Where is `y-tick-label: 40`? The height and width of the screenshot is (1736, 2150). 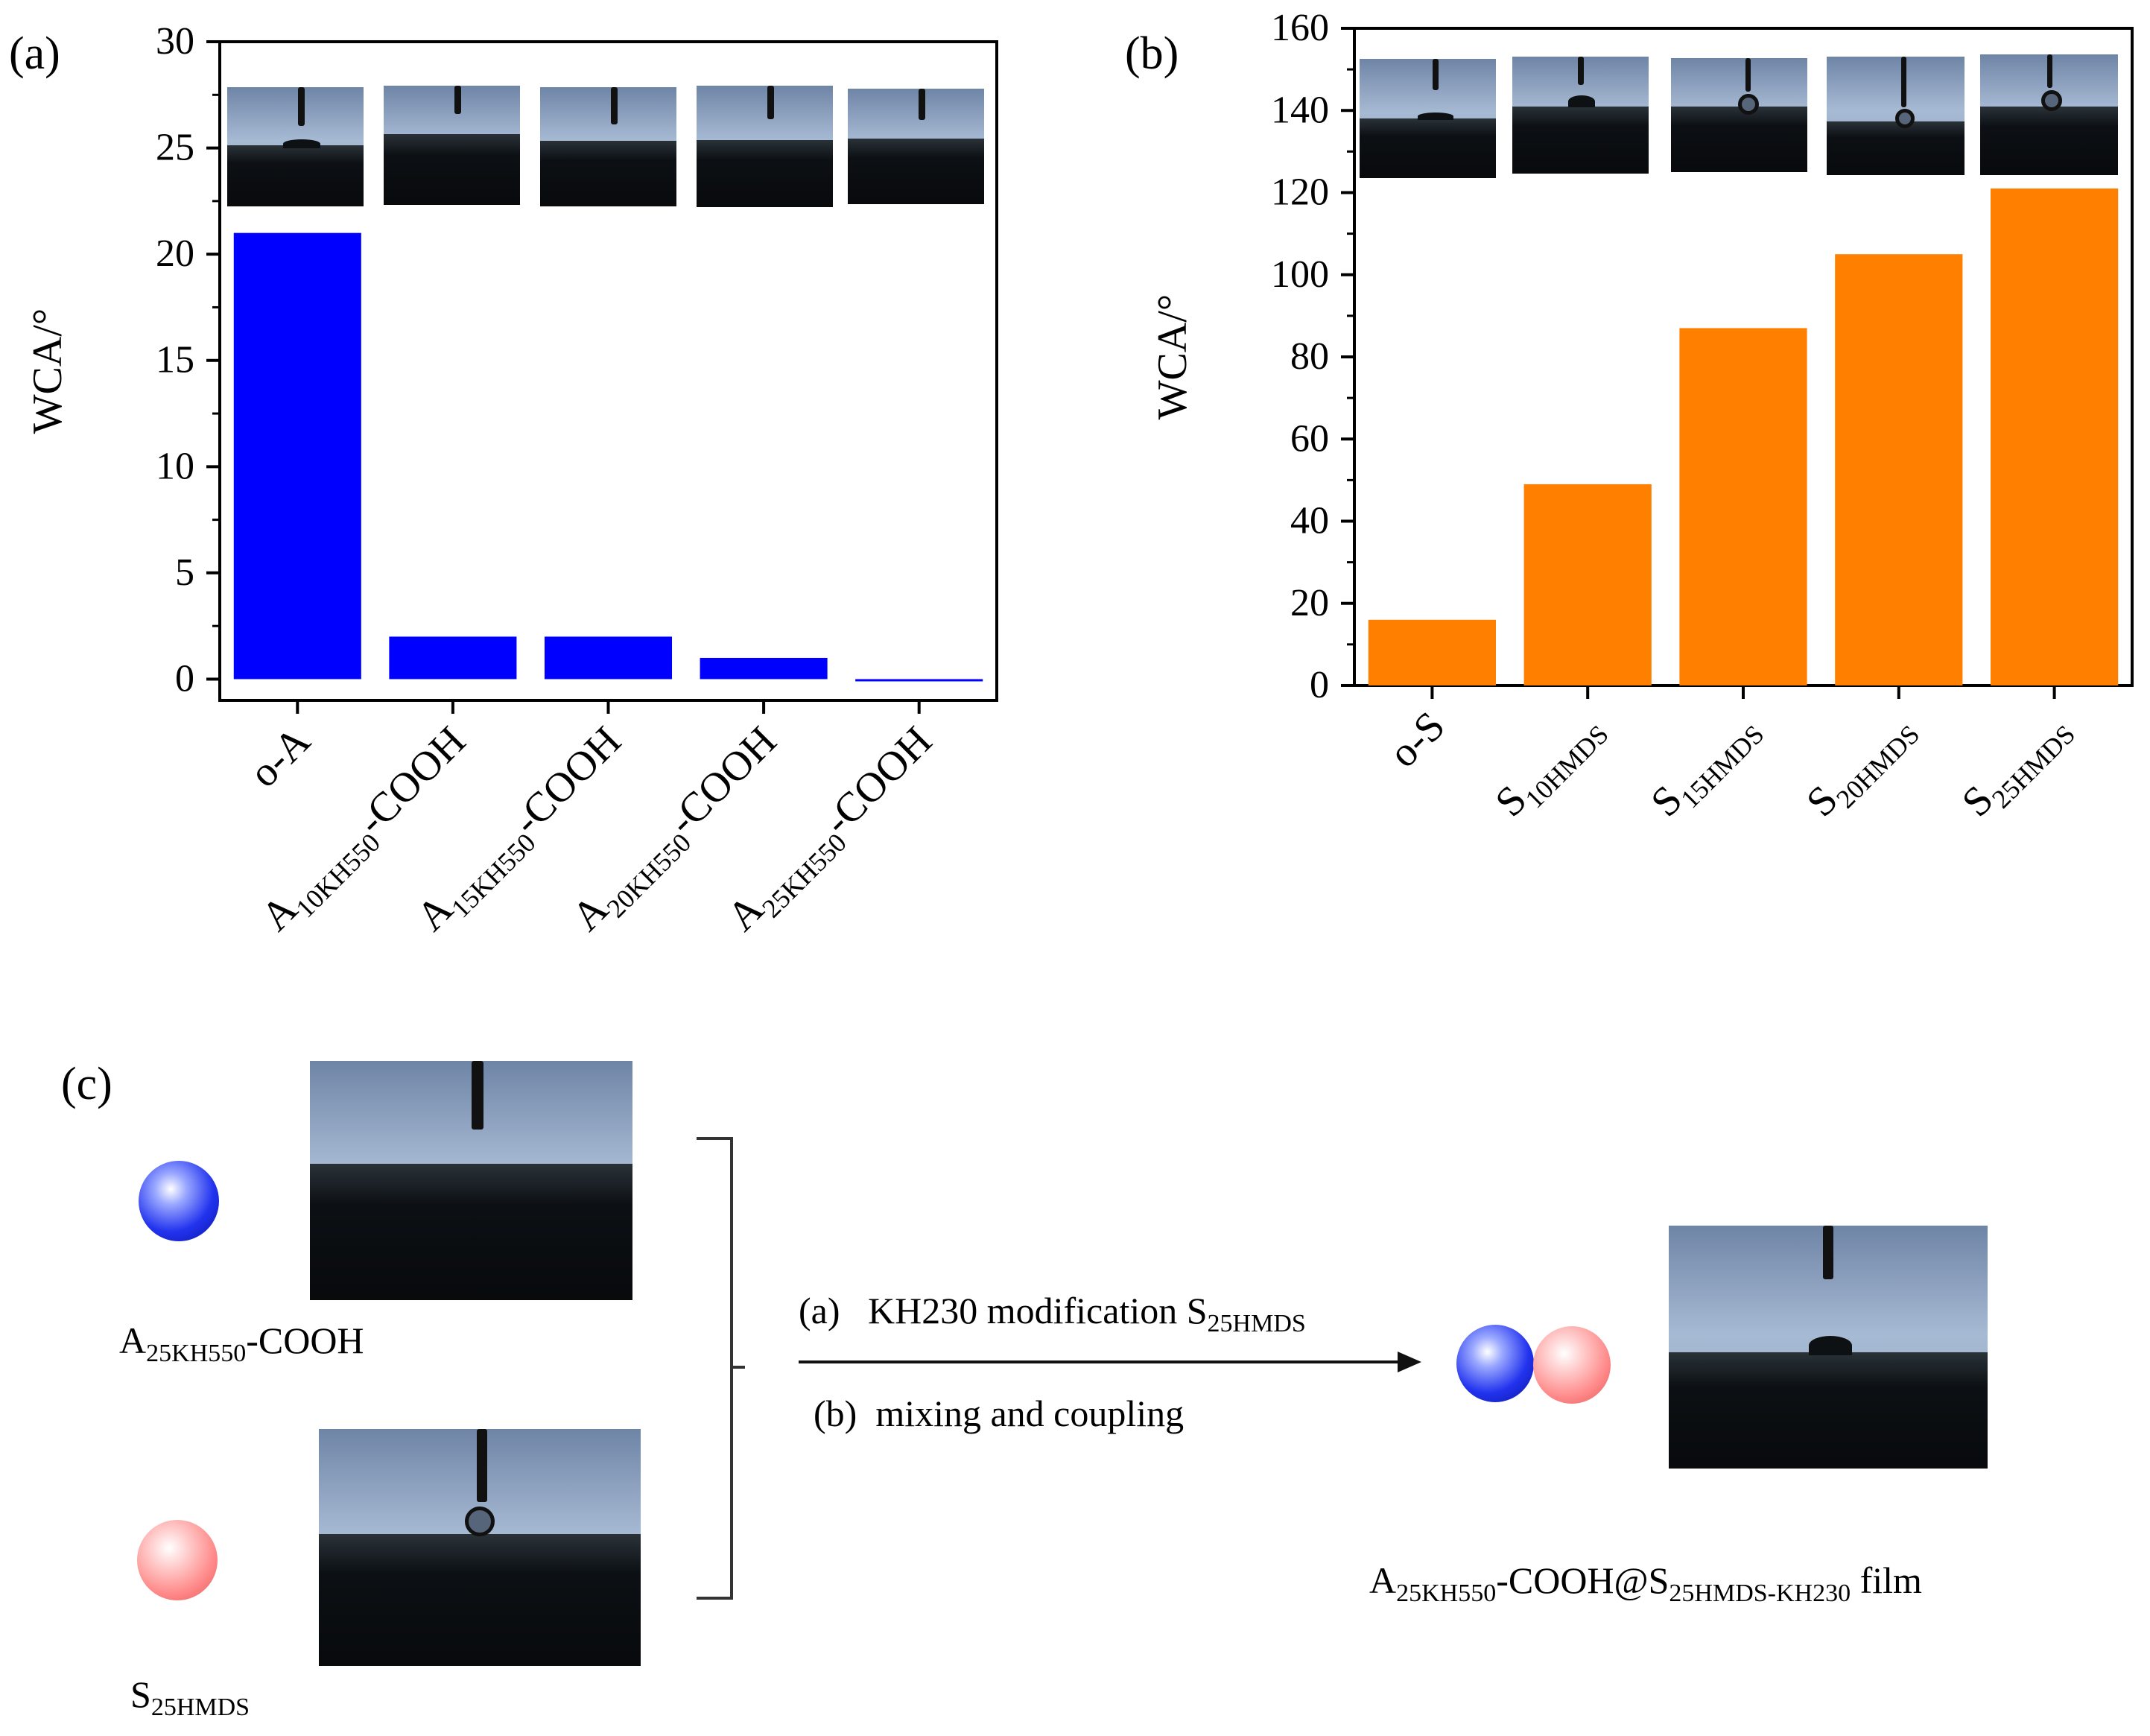 y-tick-label: 40 is located at coordinates (1309, 521).